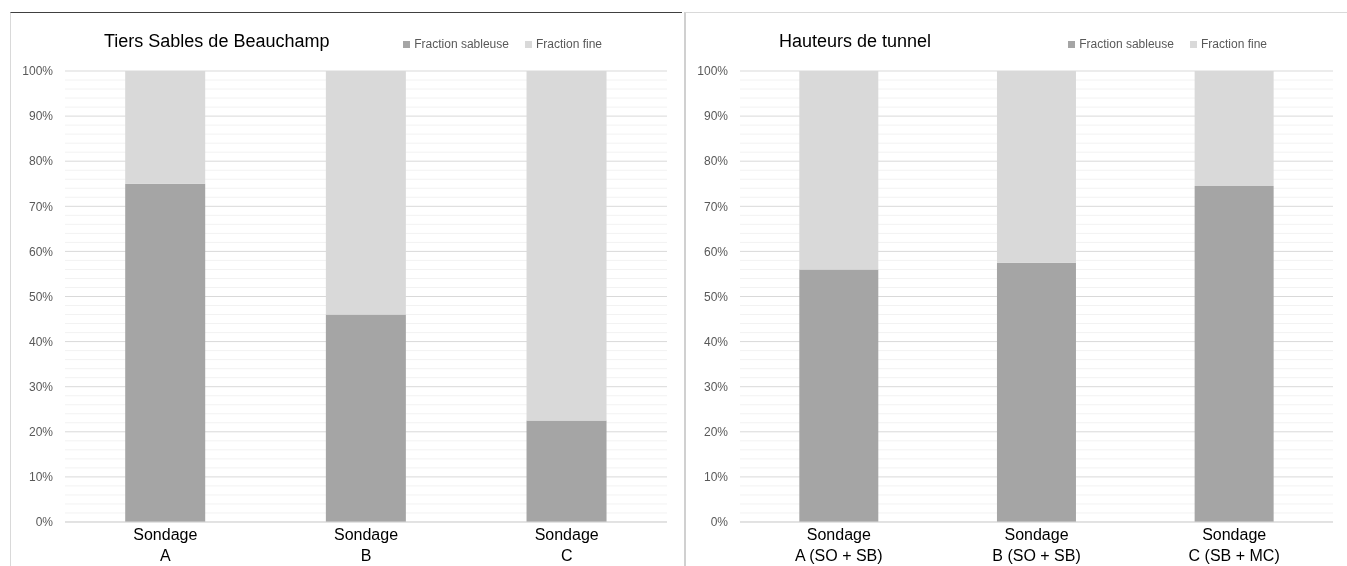  I want to click on x-tick-label: Sondage C (SB + MC), so click(1234, 545).